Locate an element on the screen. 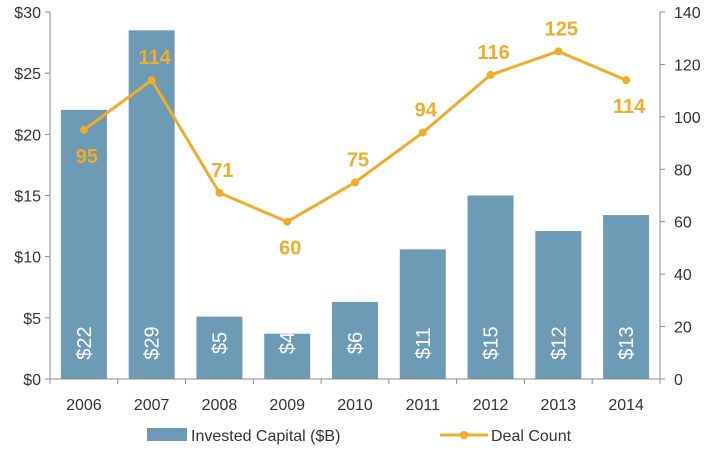  x-tick-label-2010: 2010 is located at coordinates (355, 405).